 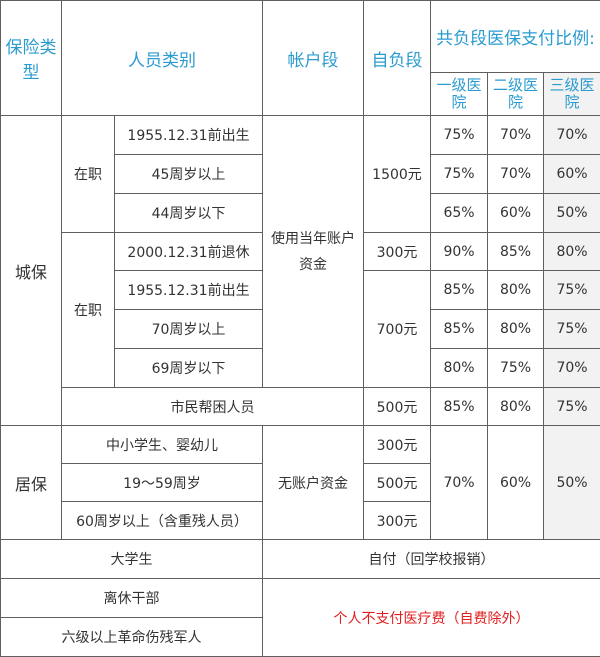 I want to click on rate-cell: 65%, so click(x=459, y=213).